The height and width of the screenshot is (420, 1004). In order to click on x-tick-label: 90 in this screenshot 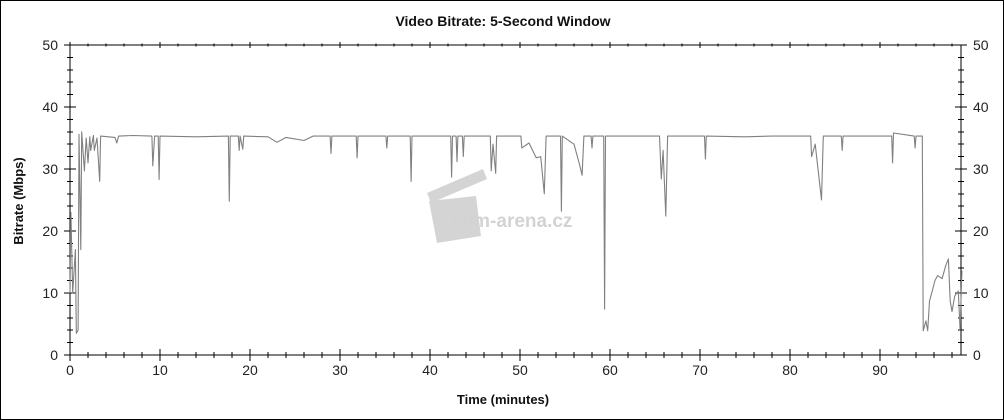, I will do `click(880, 370)`.